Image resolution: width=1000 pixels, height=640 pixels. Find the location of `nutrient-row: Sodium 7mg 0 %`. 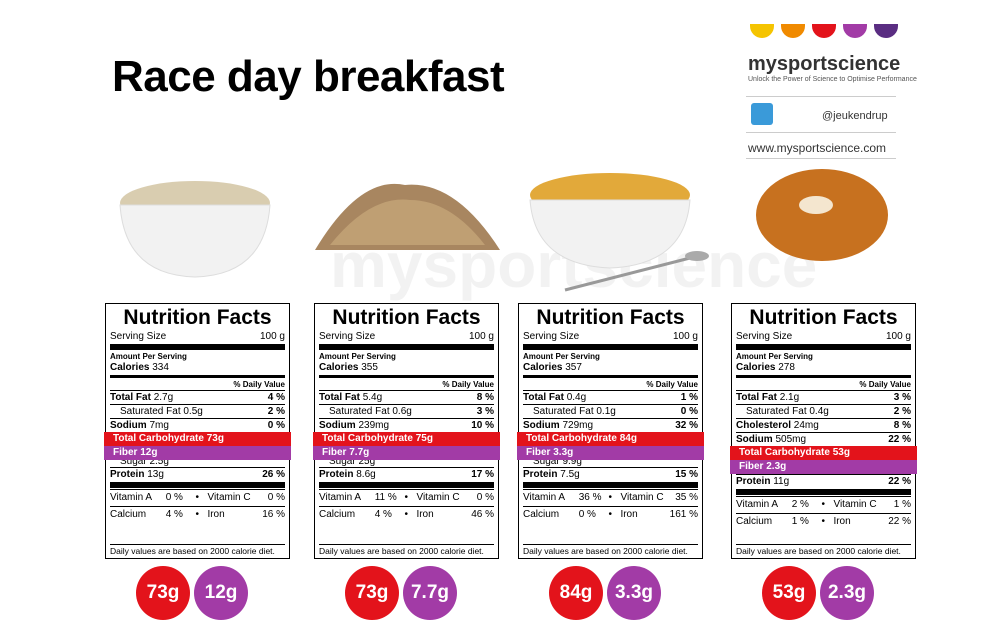

nutrient-row: Sodium 7mg 0 % is located at coordinates (197, 425).